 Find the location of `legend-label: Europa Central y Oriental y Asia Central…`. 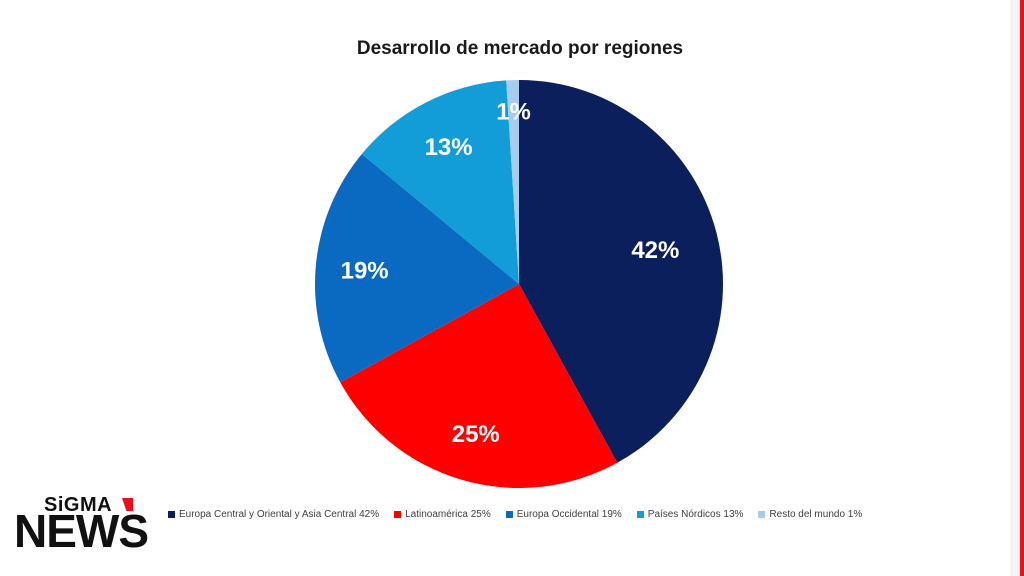

legend-label: Europa Central y Oriental y Asia Central… is located at coordinates (279, 514).